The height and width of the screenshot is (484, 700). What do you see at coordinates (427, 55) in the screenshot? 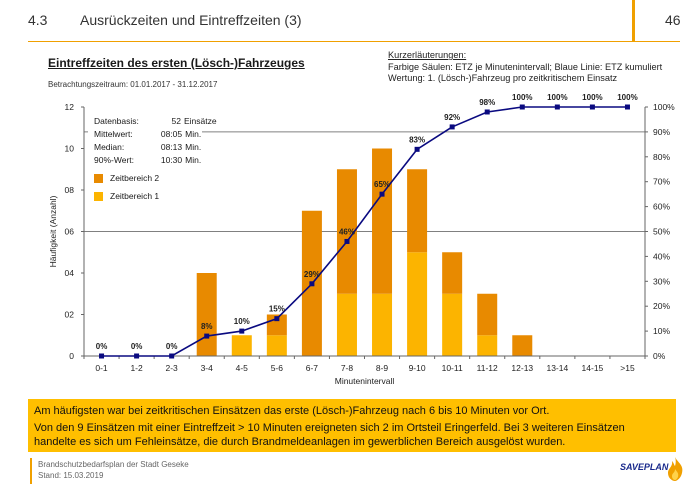
I see `notes-heading: Kurzerläuterungen:` at bounding box center [427, 55].